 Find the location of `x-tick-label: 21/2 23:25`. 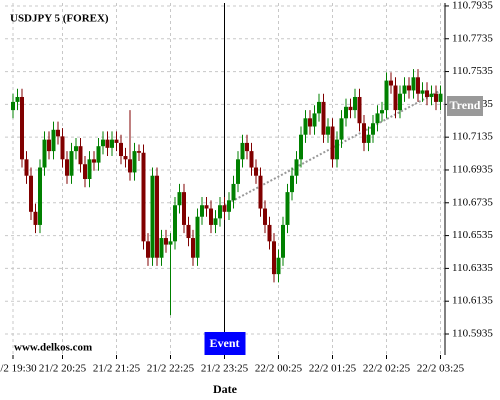

x-tick-label: 21/2 23:25 is located at coordinates (225, 369).